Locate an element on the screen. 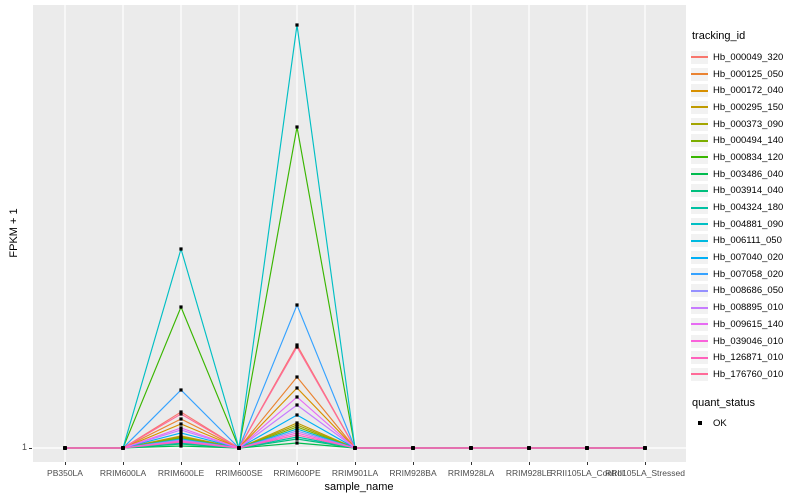  x-axis-title: sample_name is located at coordinates (359, 487).